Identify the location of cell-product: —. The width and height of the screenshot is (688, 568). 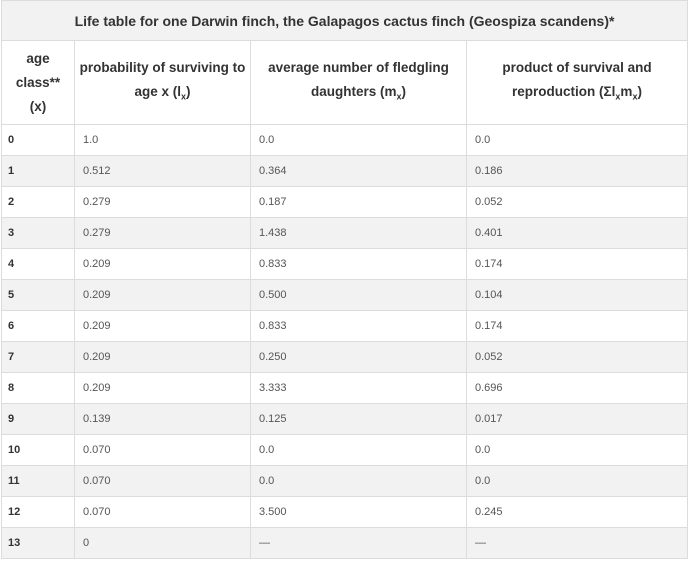
(576, 543).